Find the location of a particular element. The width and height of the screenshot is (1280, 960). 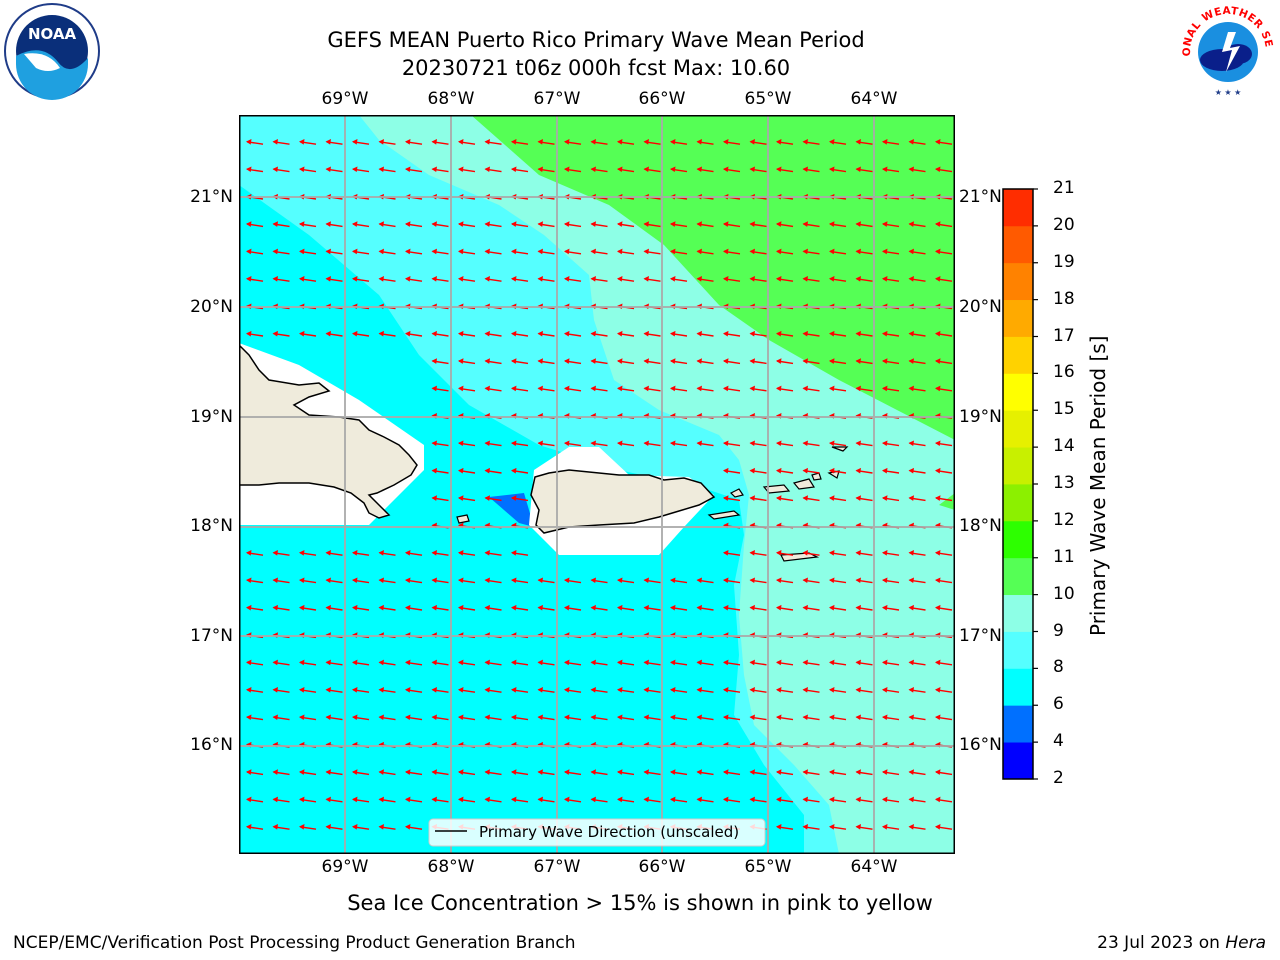

noaa-logo: NOAA is located at coordinates (52, 51).